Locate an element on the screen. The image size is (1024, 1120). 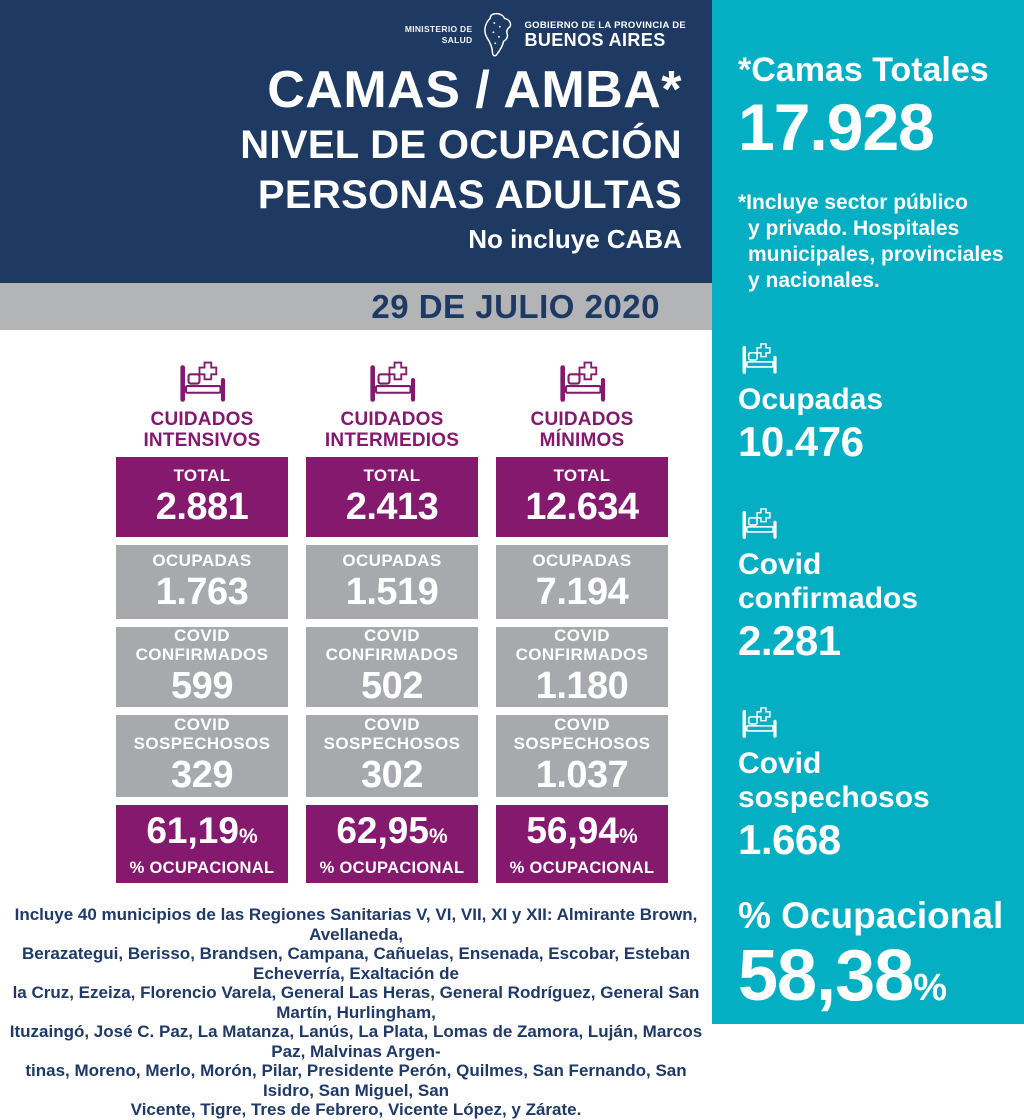
government-label: GOBIERNO DE LA PROVINCIA DE BUENOS AIRES is located at coordinates (605, 35).